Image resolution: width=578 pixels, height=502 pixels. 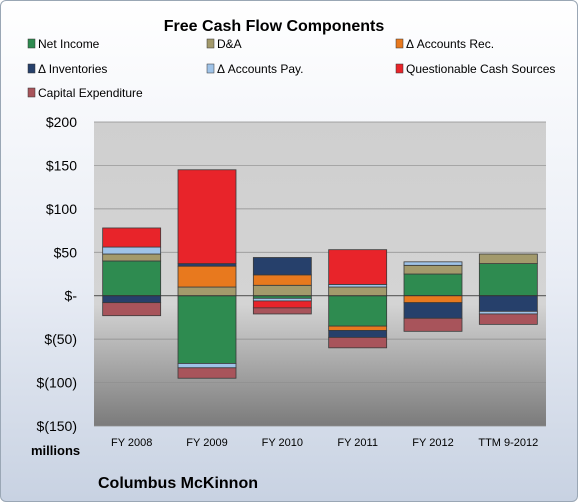 I want to click on legend-label: Questionable Cash Sources, so click(x=480, y=69).